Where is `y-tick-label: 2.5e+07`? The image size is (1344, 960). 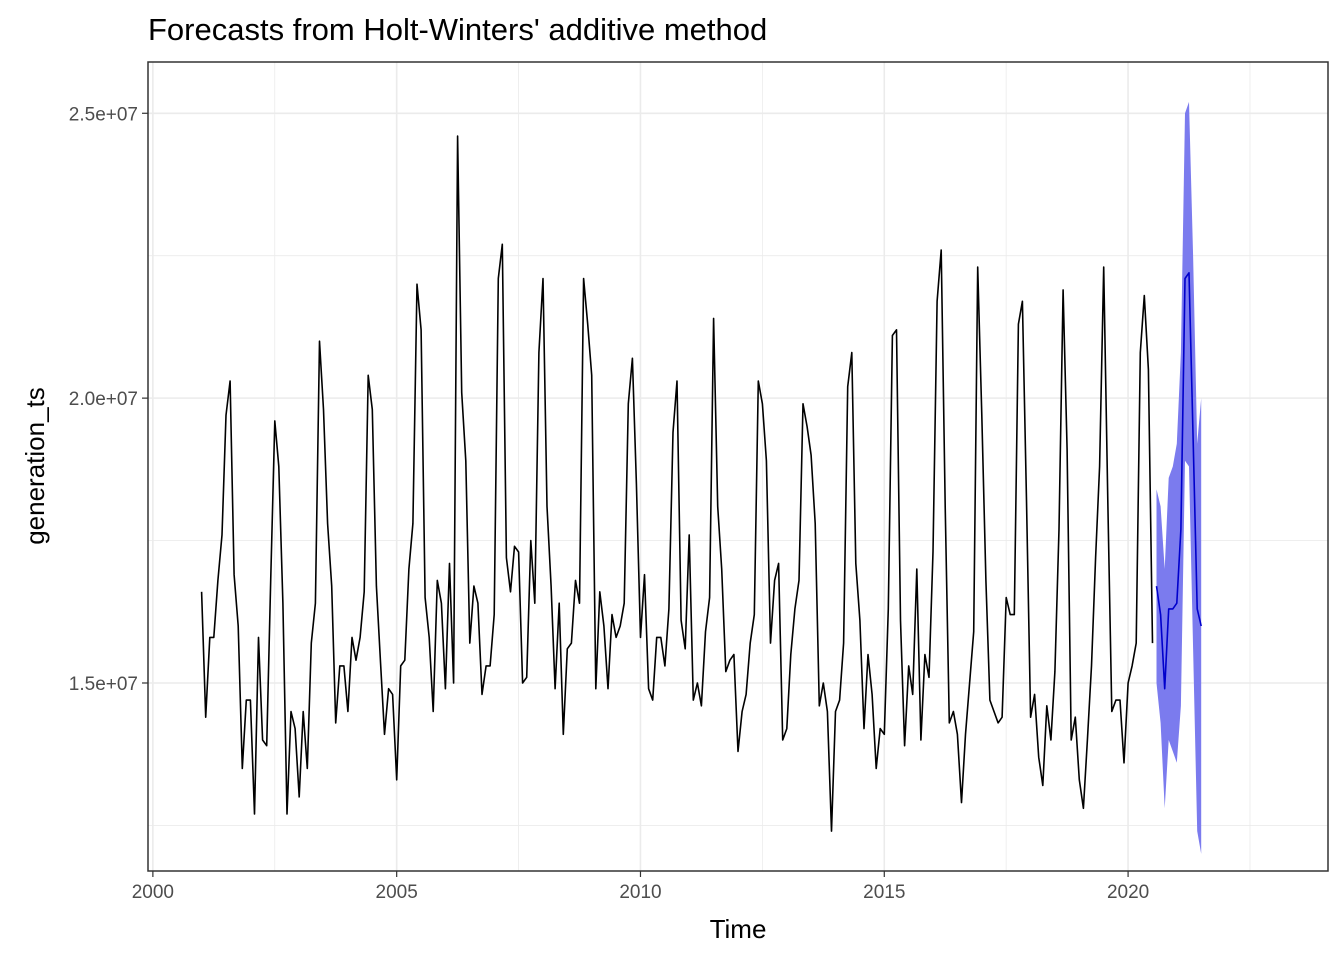 y-tick-label: 2.5e+07 is located at coordinates (103, 114).